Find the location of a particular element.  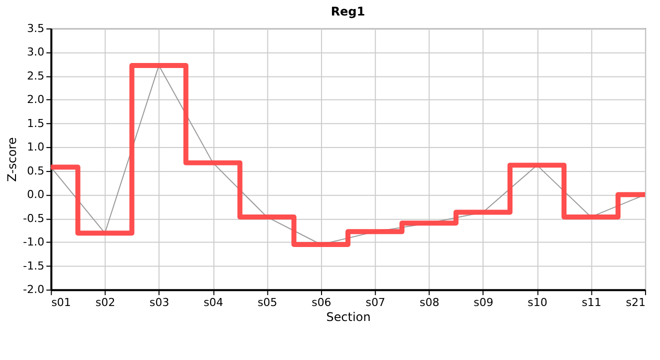

y-tick-label: -1.0 is located at coordinates (33, 242).